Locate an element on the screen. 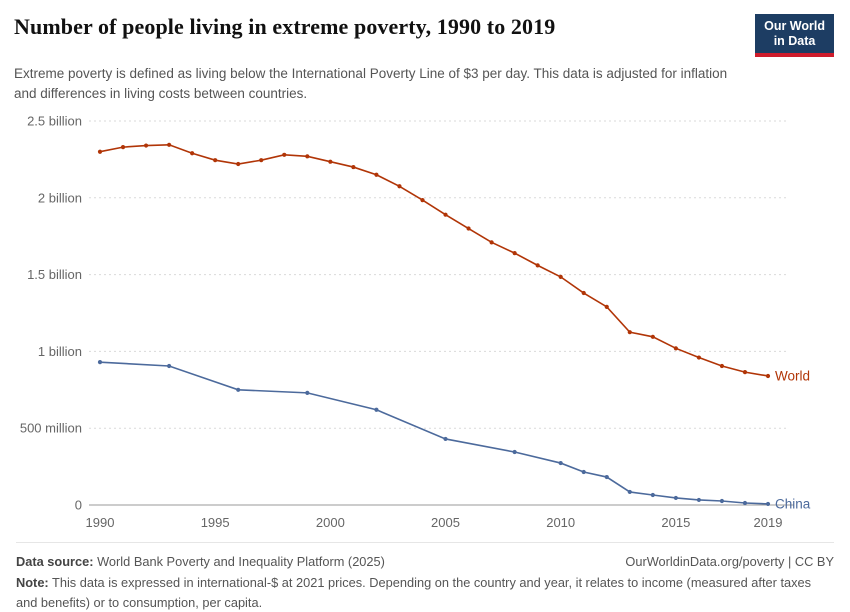 This screenshot has width=850, height=612. data-source-label: Data source: is located at coordinates (55, 562).